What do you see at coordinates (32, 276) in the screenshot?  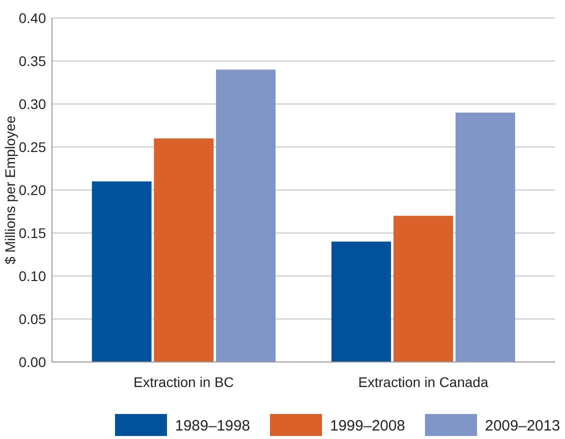 I see `y-tick-label: 0.10` at bounding box center [32, 276].